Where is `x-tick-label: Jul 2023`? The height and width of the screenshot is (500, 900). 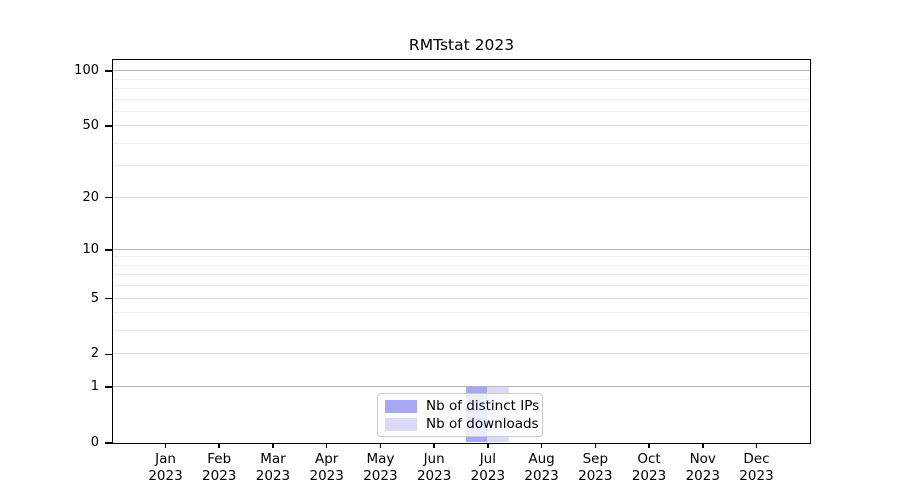
x-tick-label: Jul 2023 is located at coordinates (488, 467).